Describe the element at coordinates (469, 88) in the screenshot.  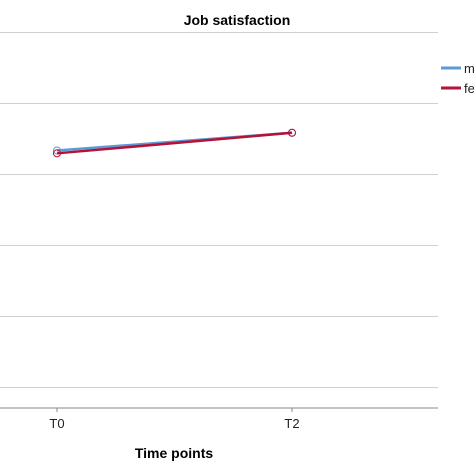
I see `legend-label: fe` at that location.